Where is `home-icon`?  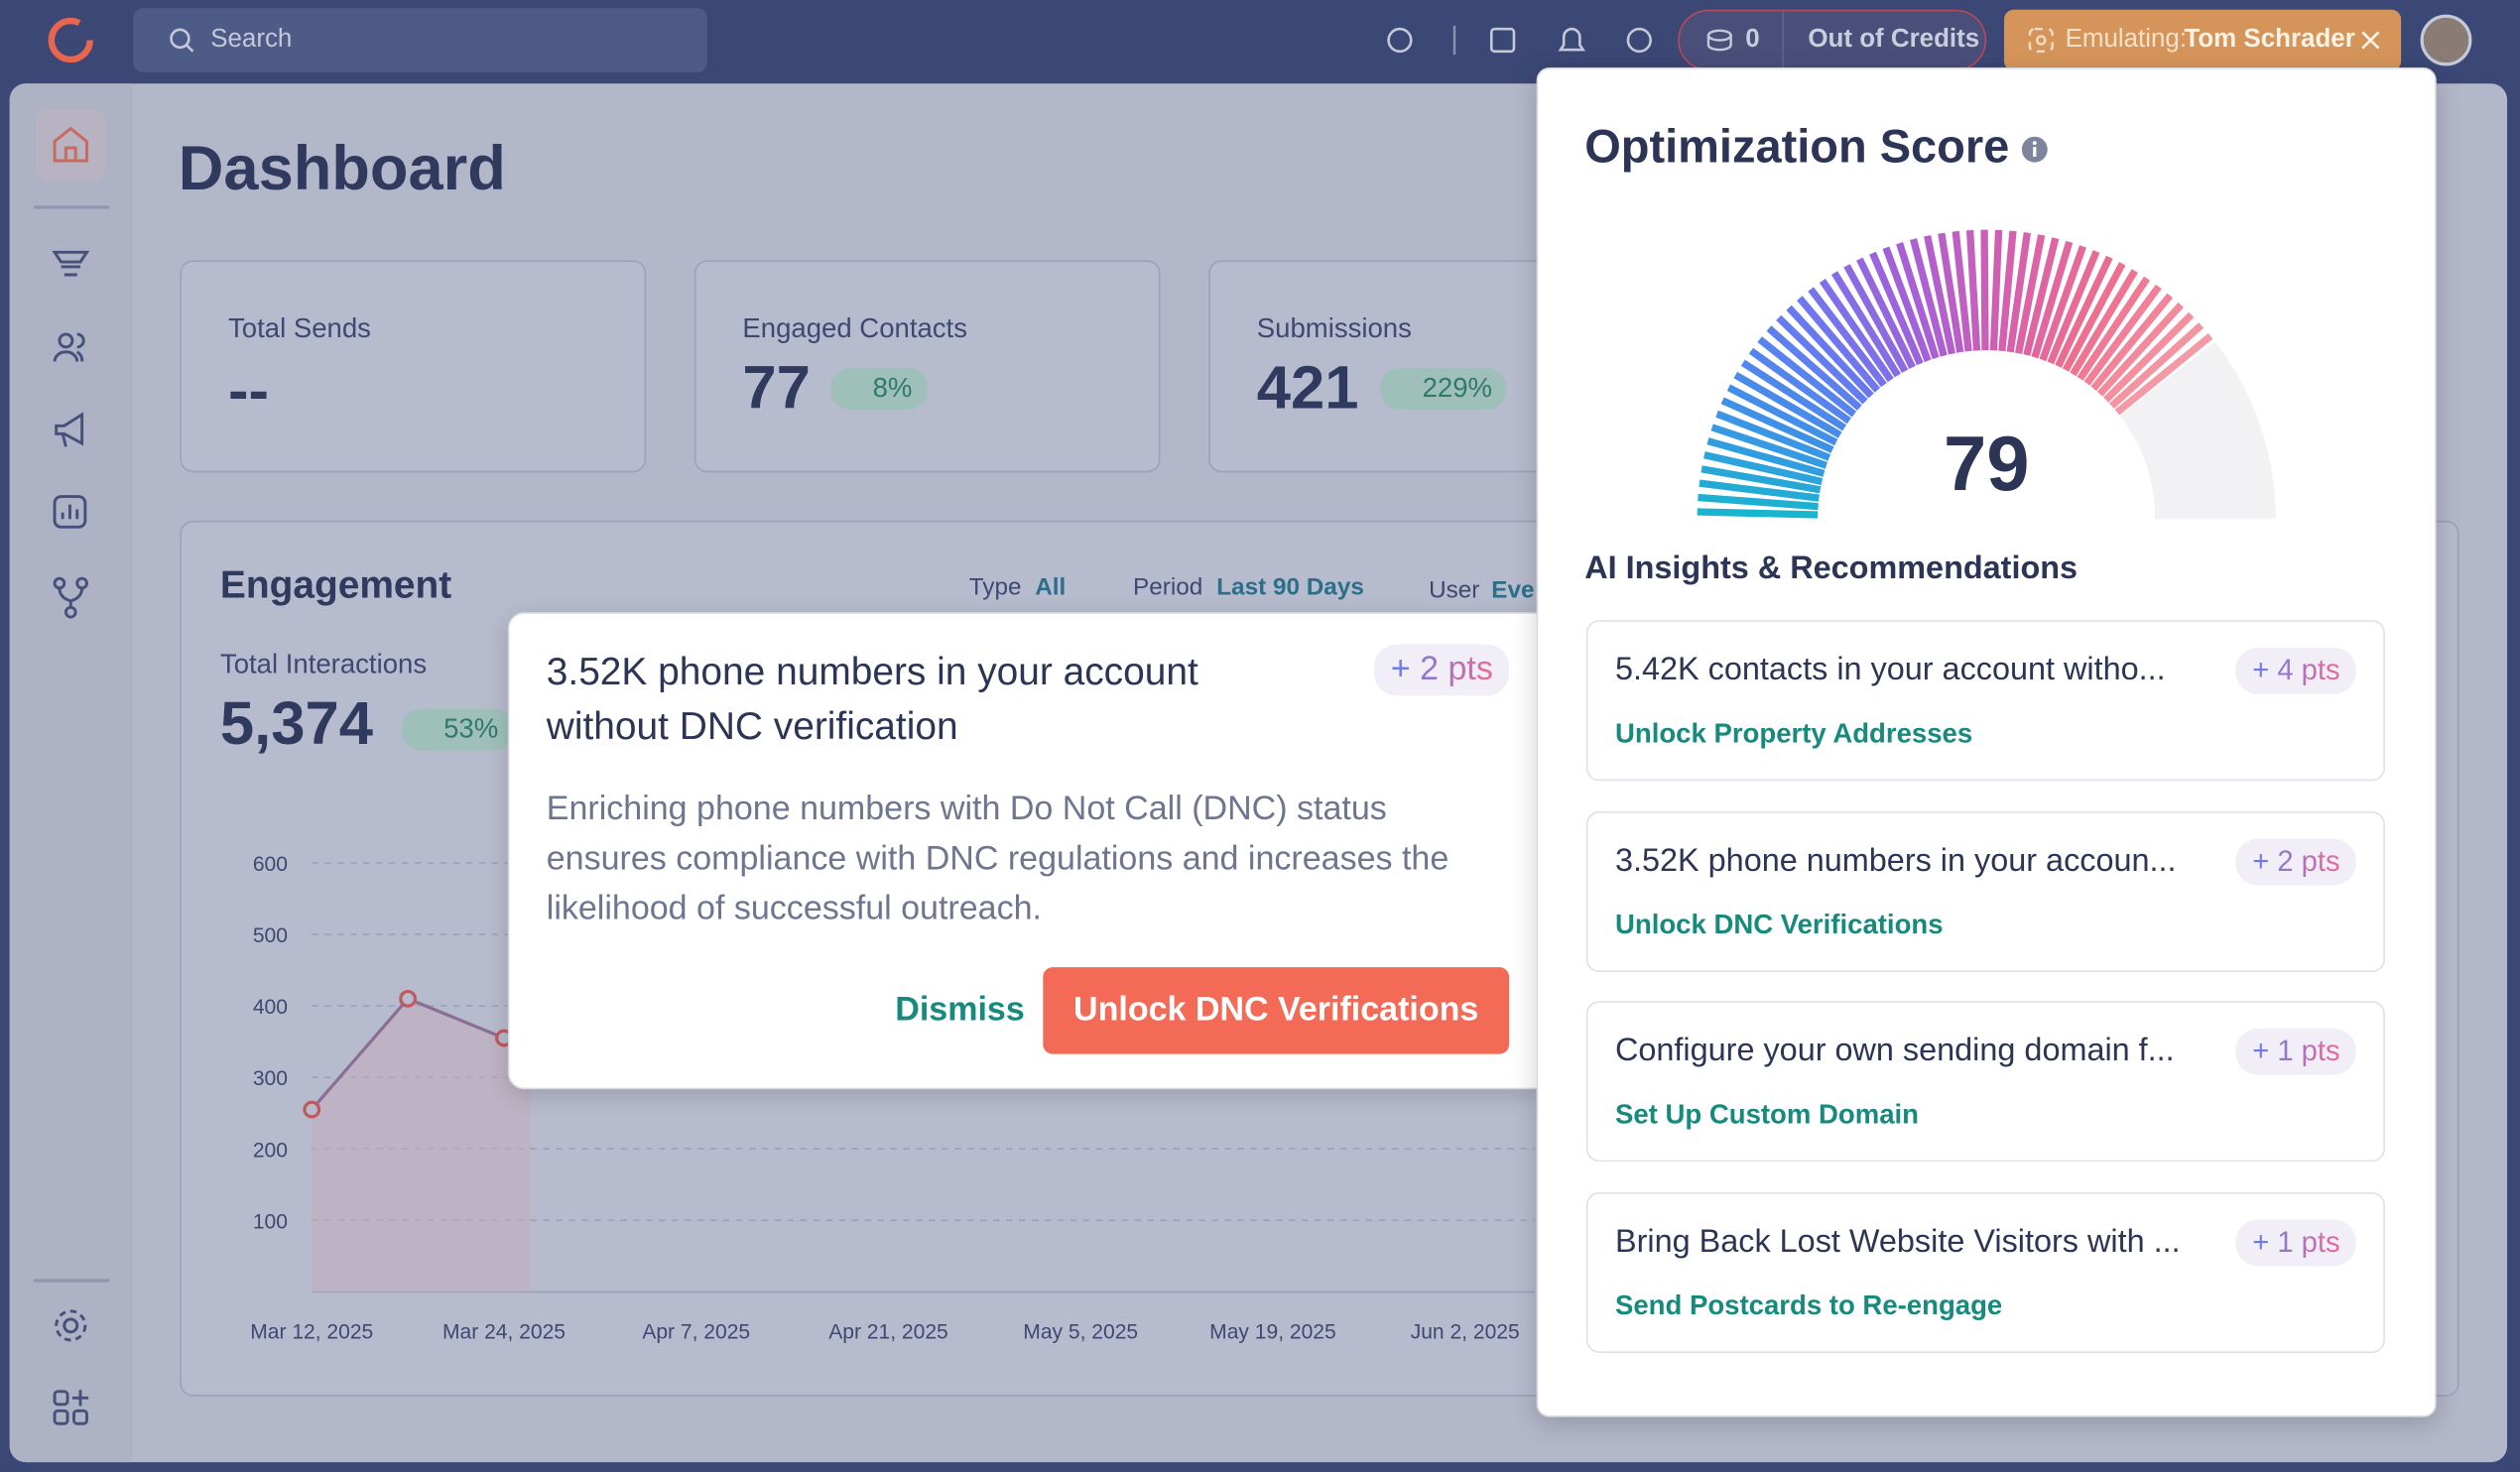 home-icon is located at coordinates (70, 144).